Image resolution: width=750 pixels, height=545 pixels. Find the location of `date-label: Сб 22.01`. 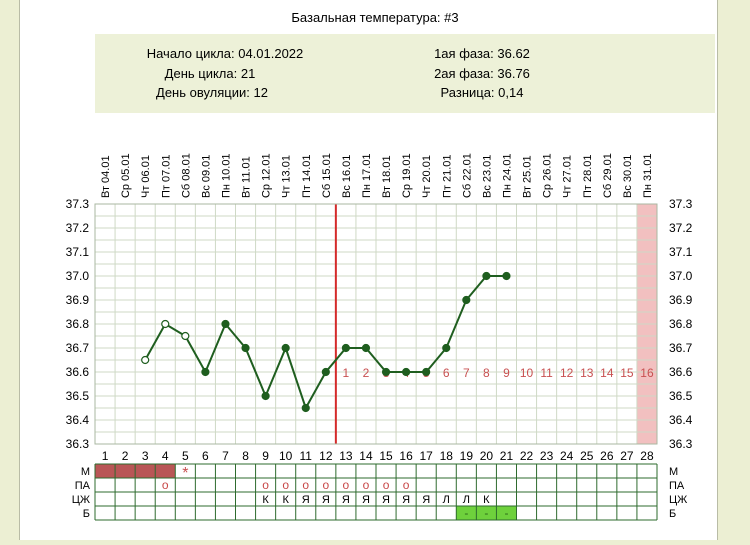

date-label: Сб 22.01 is located at coordinates (467, 175).